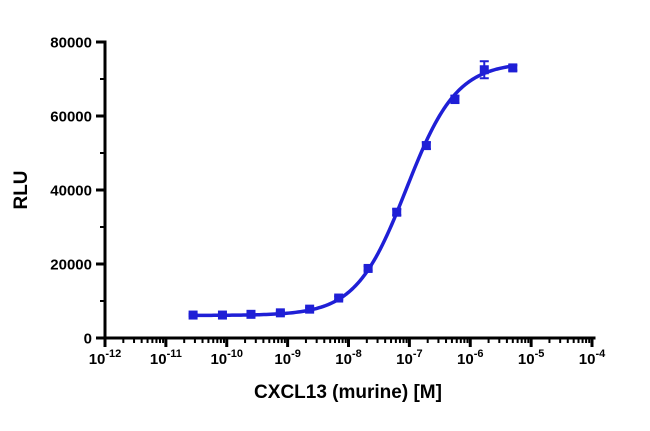 Image resolution: width=650 pixels, height=431 pixels. What do you see at coordinates (226, 358) in the screenshot?
I see `x-tick-label: 10⁻¹⁰` at bounding box center [226, 358].